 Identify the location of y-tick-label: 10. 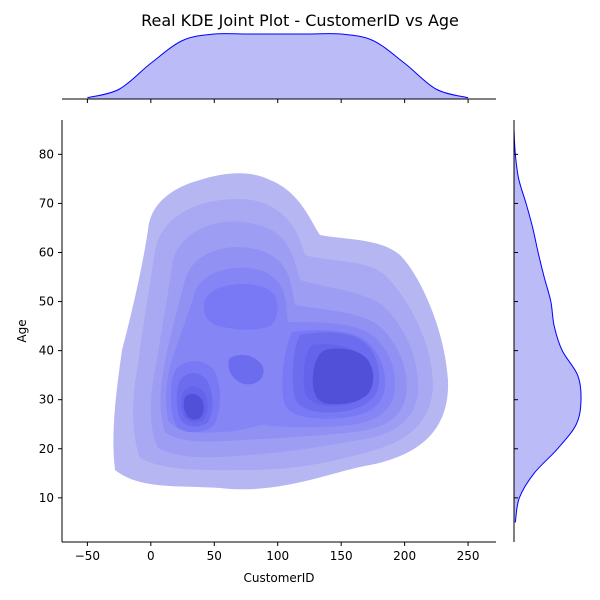
(46, 498).